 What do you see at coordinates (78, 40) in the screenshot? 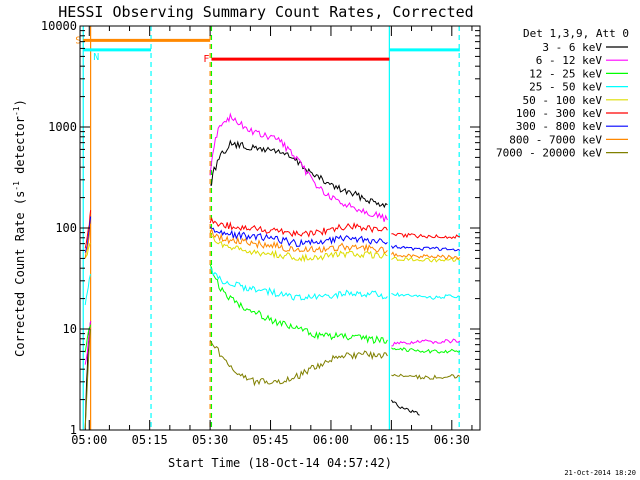
I see `flag-label-1: S` at bounding box center [78, 40].